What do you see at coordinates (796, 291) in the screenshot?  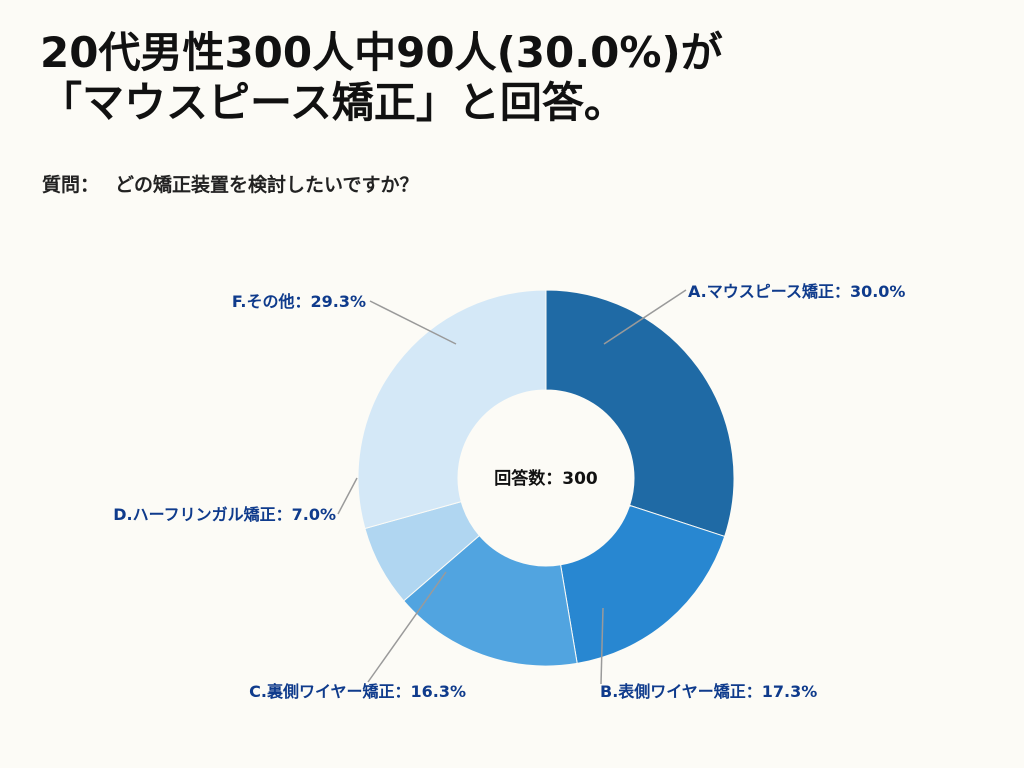 I see `slice-label-a: A.マウスピース矯正：30.0%` at bounding box center [796, 291].